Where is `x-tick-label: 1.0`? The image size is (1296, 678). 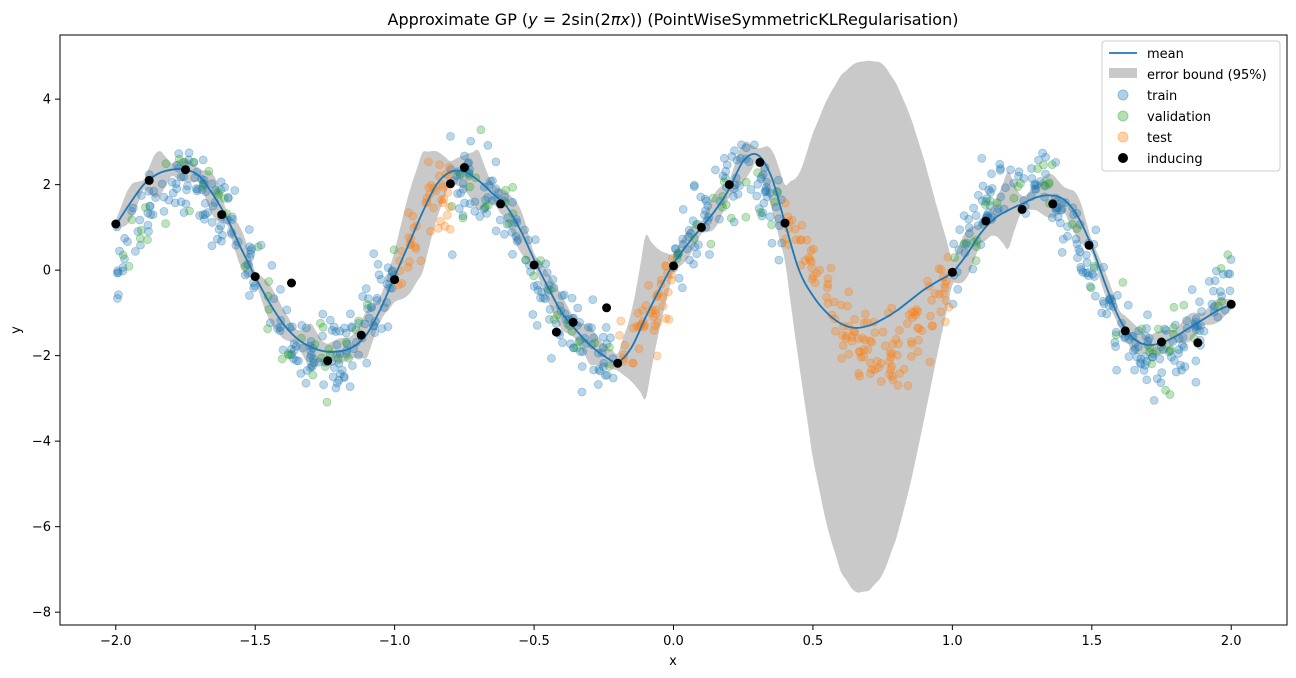
x-tick-label: 1.0 is located at coordinates (952, 641).